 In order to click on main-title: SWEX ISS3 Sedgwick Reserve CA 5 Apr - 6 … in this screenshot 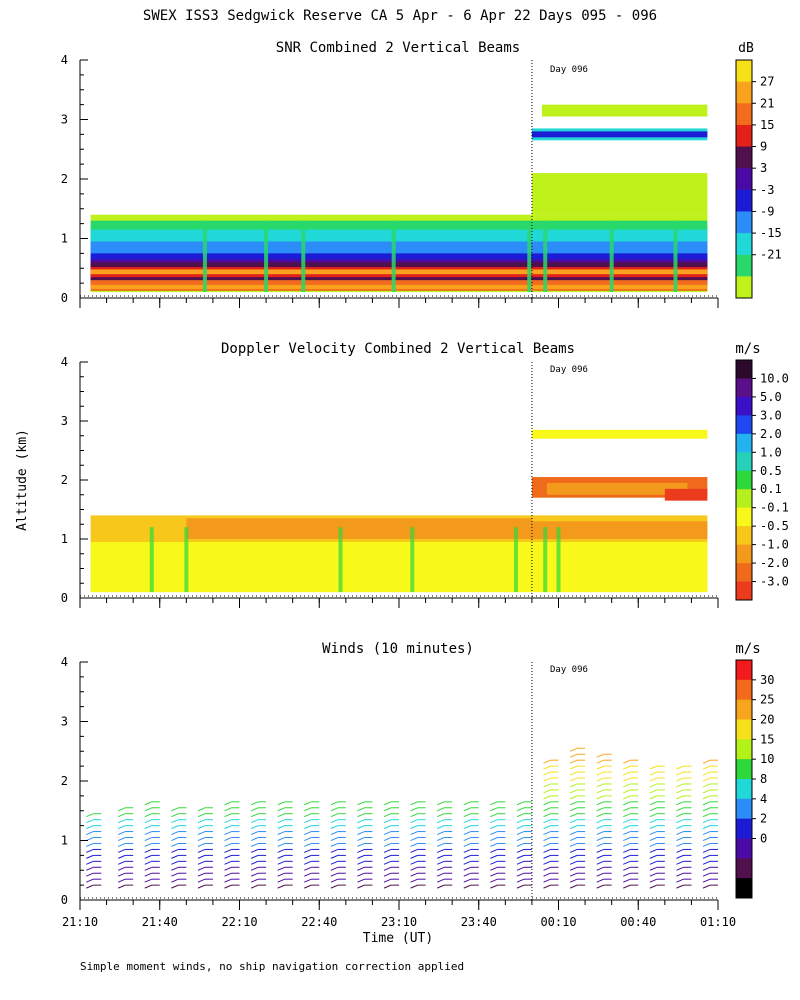, I will do `click(400, 16)`.